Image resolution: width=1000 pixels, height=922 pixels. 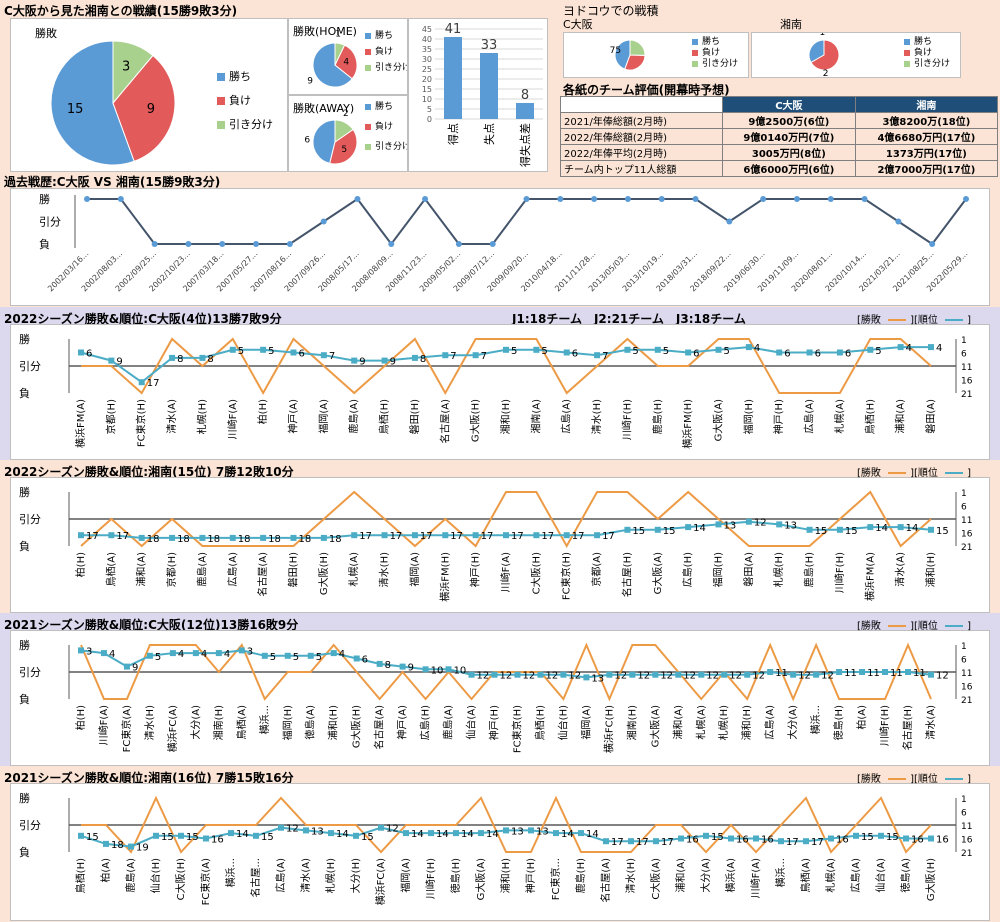 I want to click on x-tick-label: 川崎F(A), so click(x=232, y=419).